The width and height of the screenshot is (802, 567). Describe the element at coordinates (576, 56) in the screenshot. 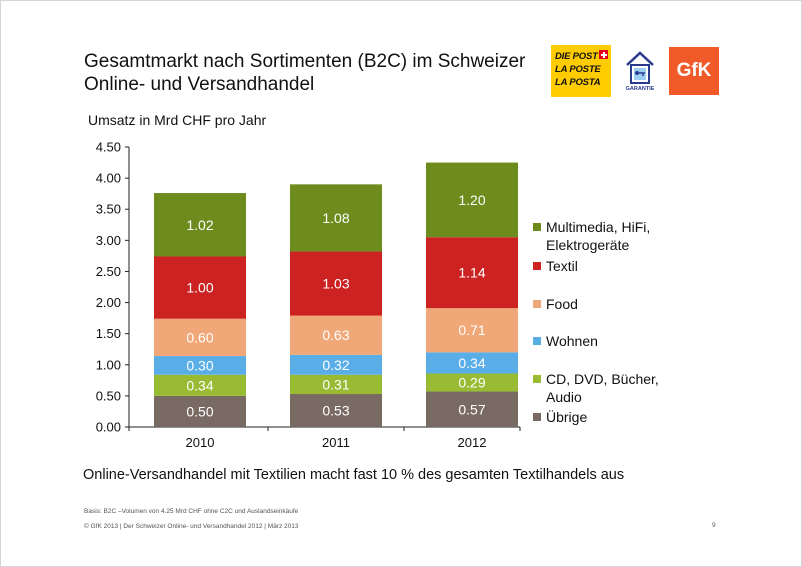

I see `post-logo-line-1: DIE POST` at that location.